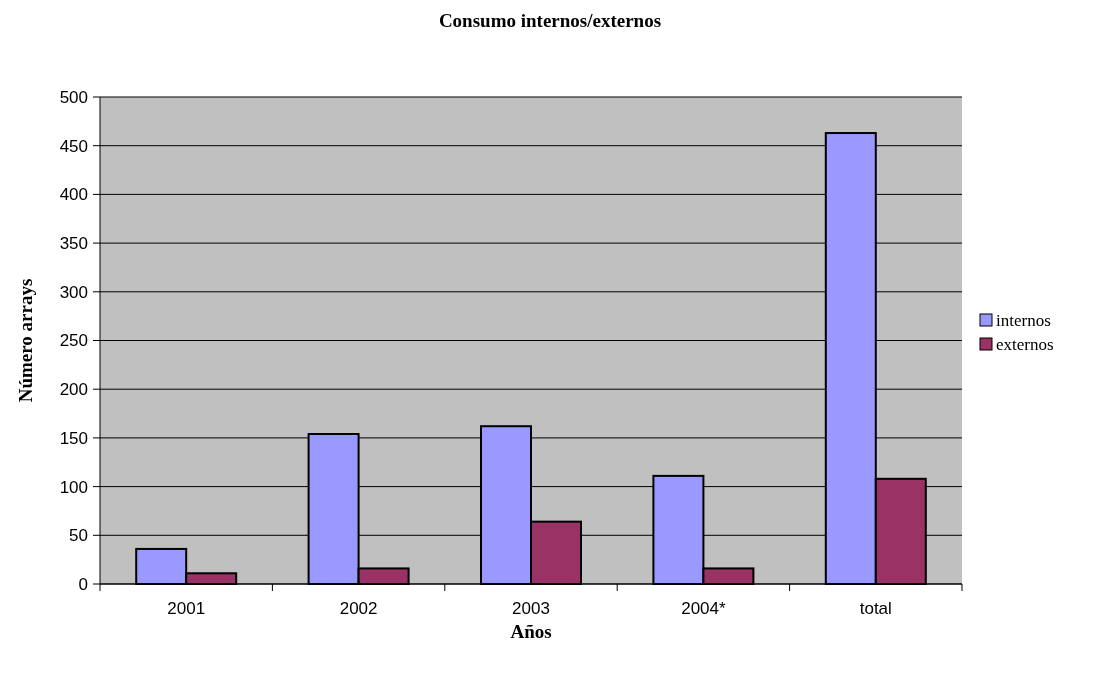  I want to click on y-tick-label: 450, so click(73, 146).